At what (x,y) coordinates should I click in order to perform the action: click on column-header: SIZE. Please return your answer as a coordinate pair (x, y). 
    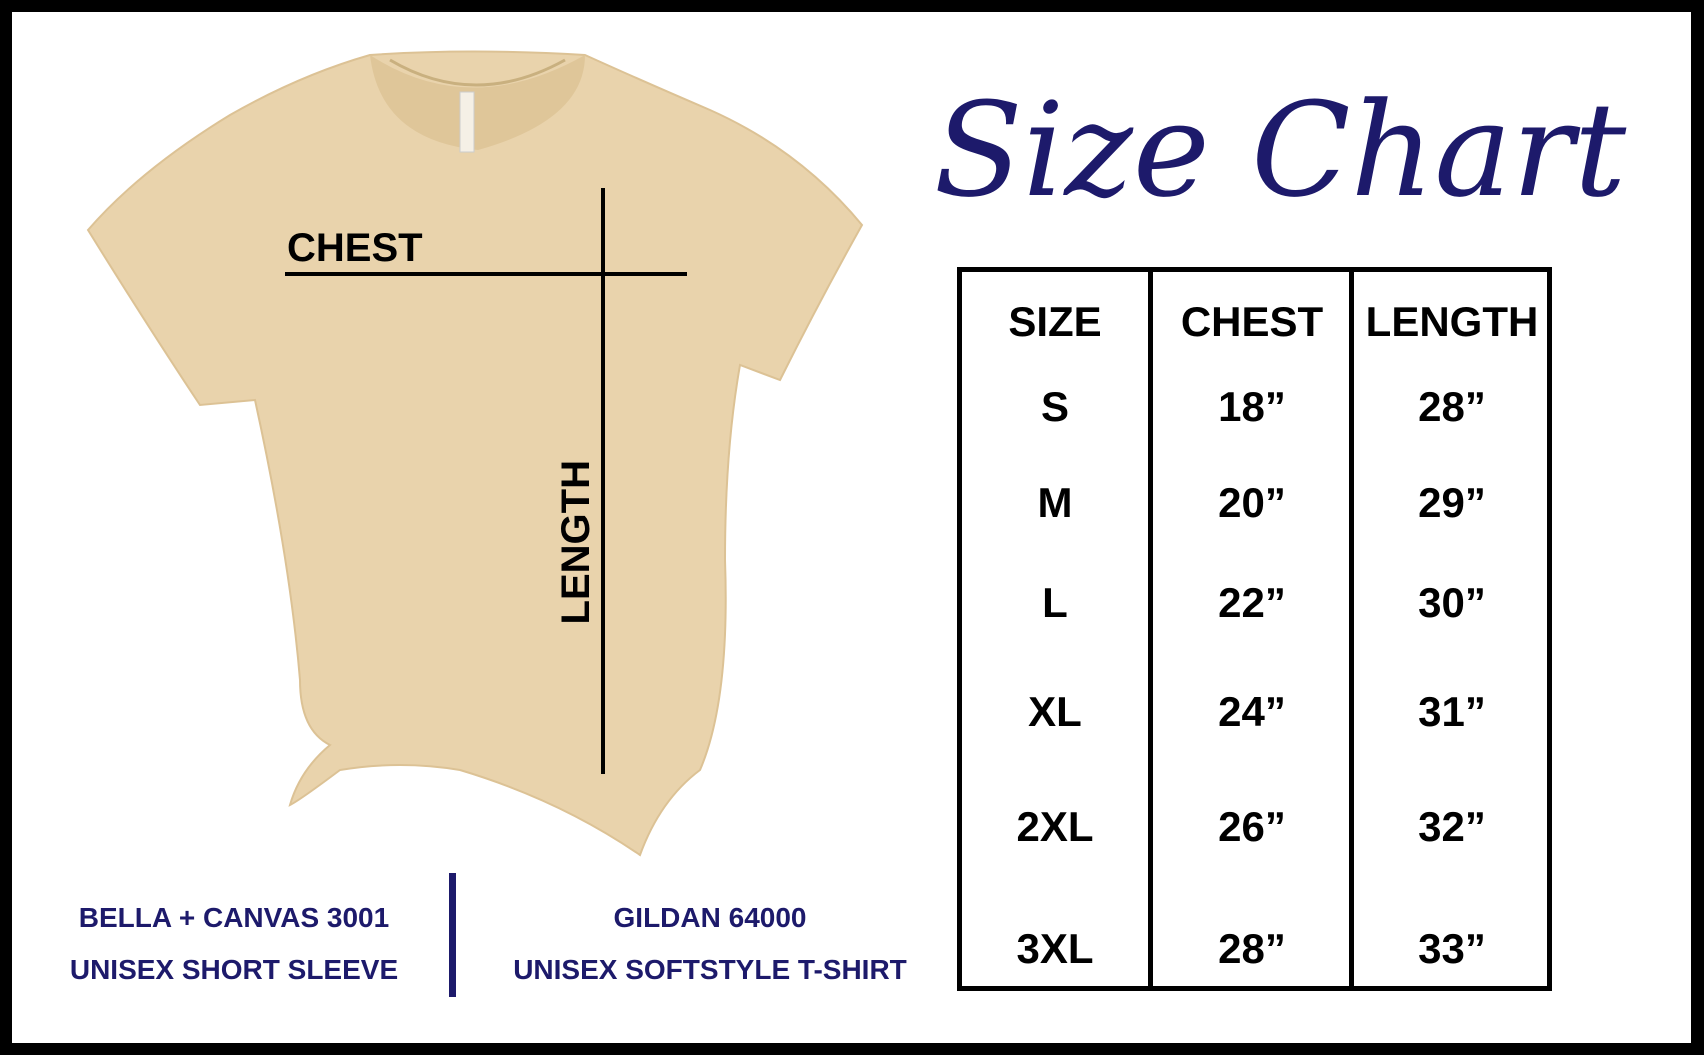
    Looking at the image, I should click on (1055, 321).